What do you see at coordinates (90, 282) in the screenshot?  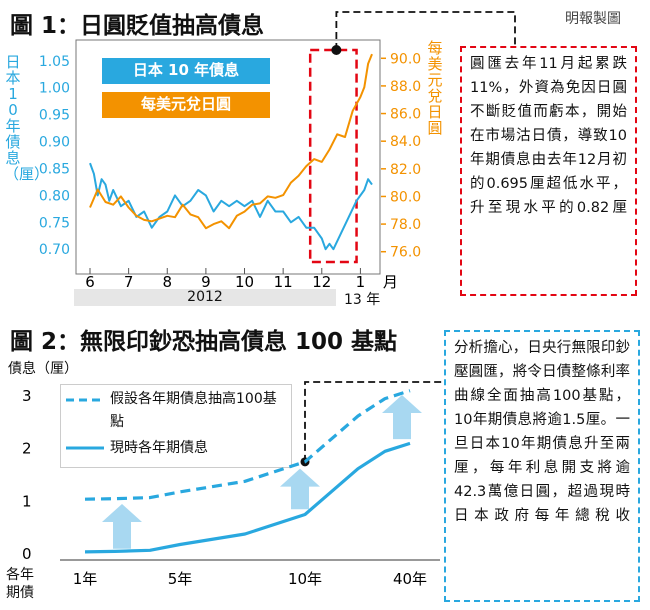 I see `fig1-x-tick-label: 6` at bounding box center [90, 282].